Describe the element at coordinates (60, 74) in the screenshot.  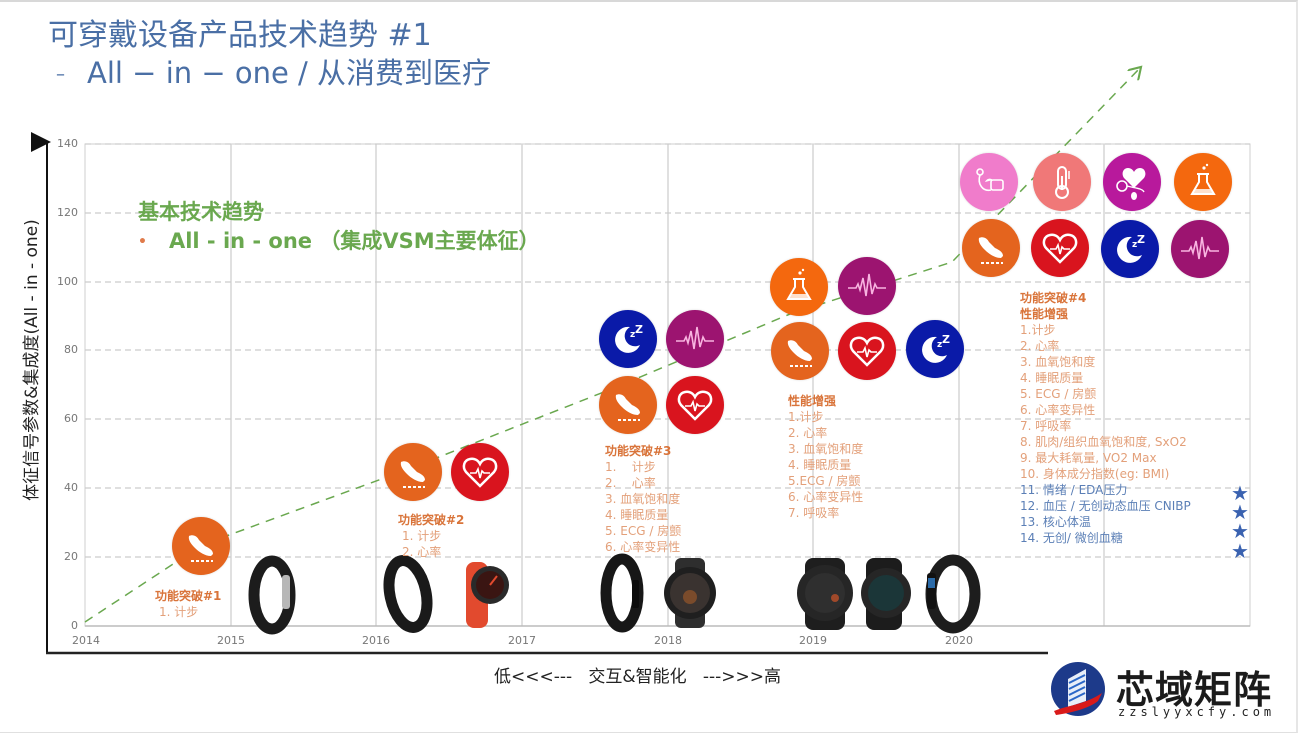
I see `subtitle-dash: –` at that location.